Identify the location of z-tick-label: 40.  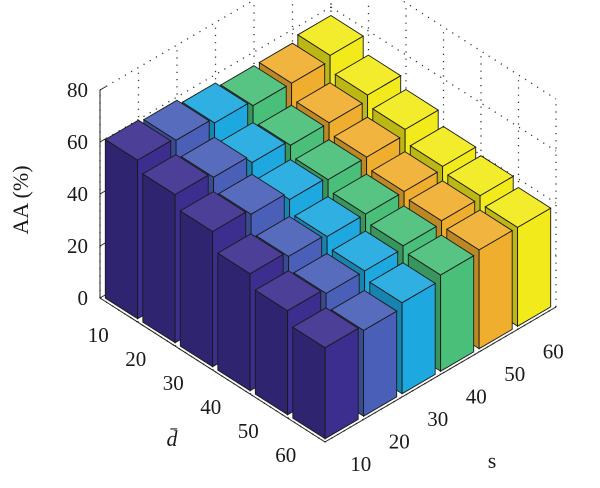
(77, 194).